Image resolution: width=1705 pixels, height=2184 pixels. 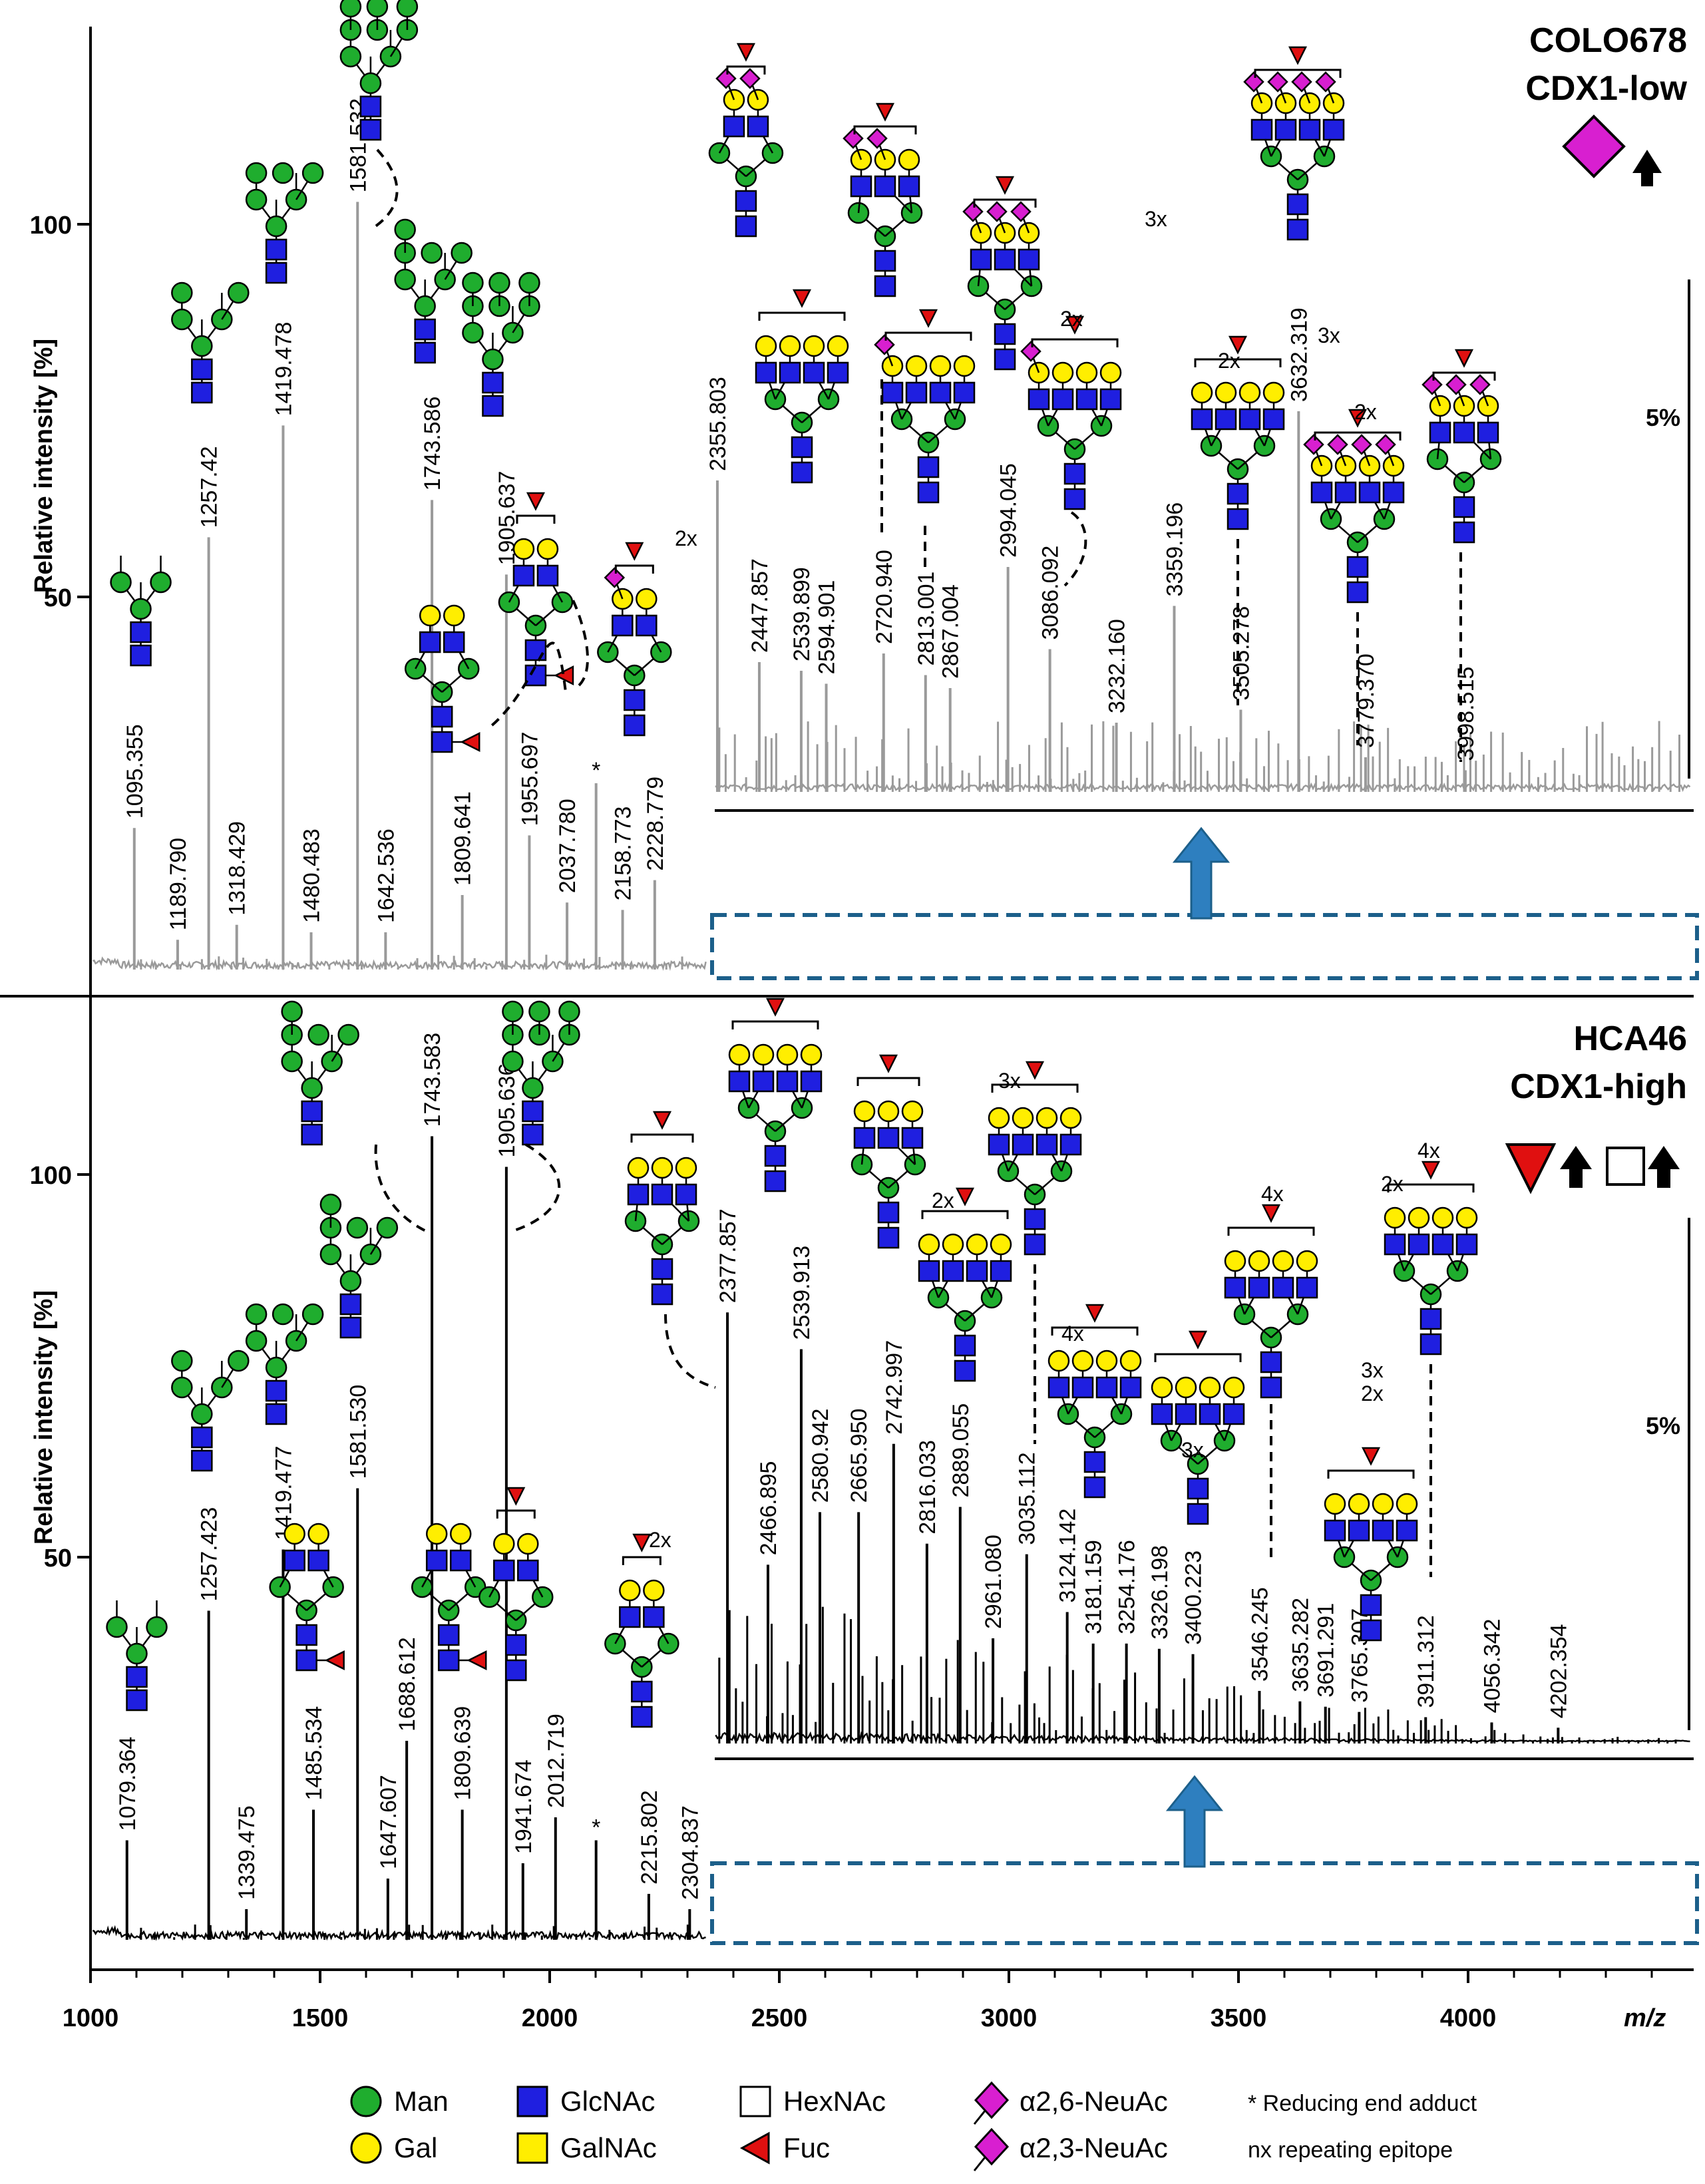 I want to click on peak-label: 1647.607, so click(x=388, y=1822).